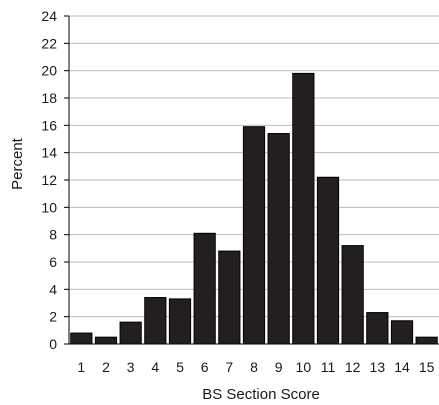  What do you see at coordinates (180, 367) in the screenshot?
I see `x-tick-label: 5` at bounding box center [180, 367].